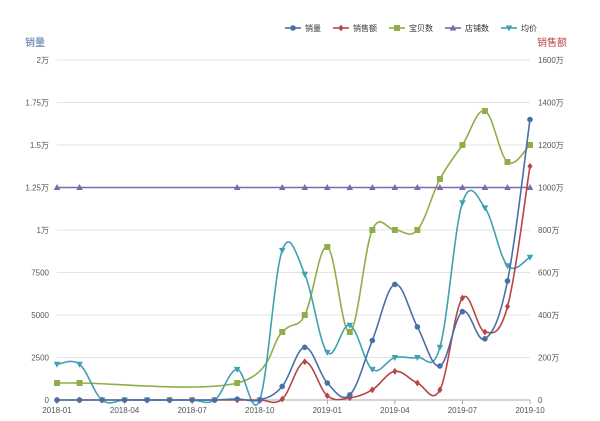 The height and width of the screenshot is (421, 600). What do you see at coordinates (313, 28) in the screenshot?
I see `legend-label: 销量` at bounding box center [313, 28].